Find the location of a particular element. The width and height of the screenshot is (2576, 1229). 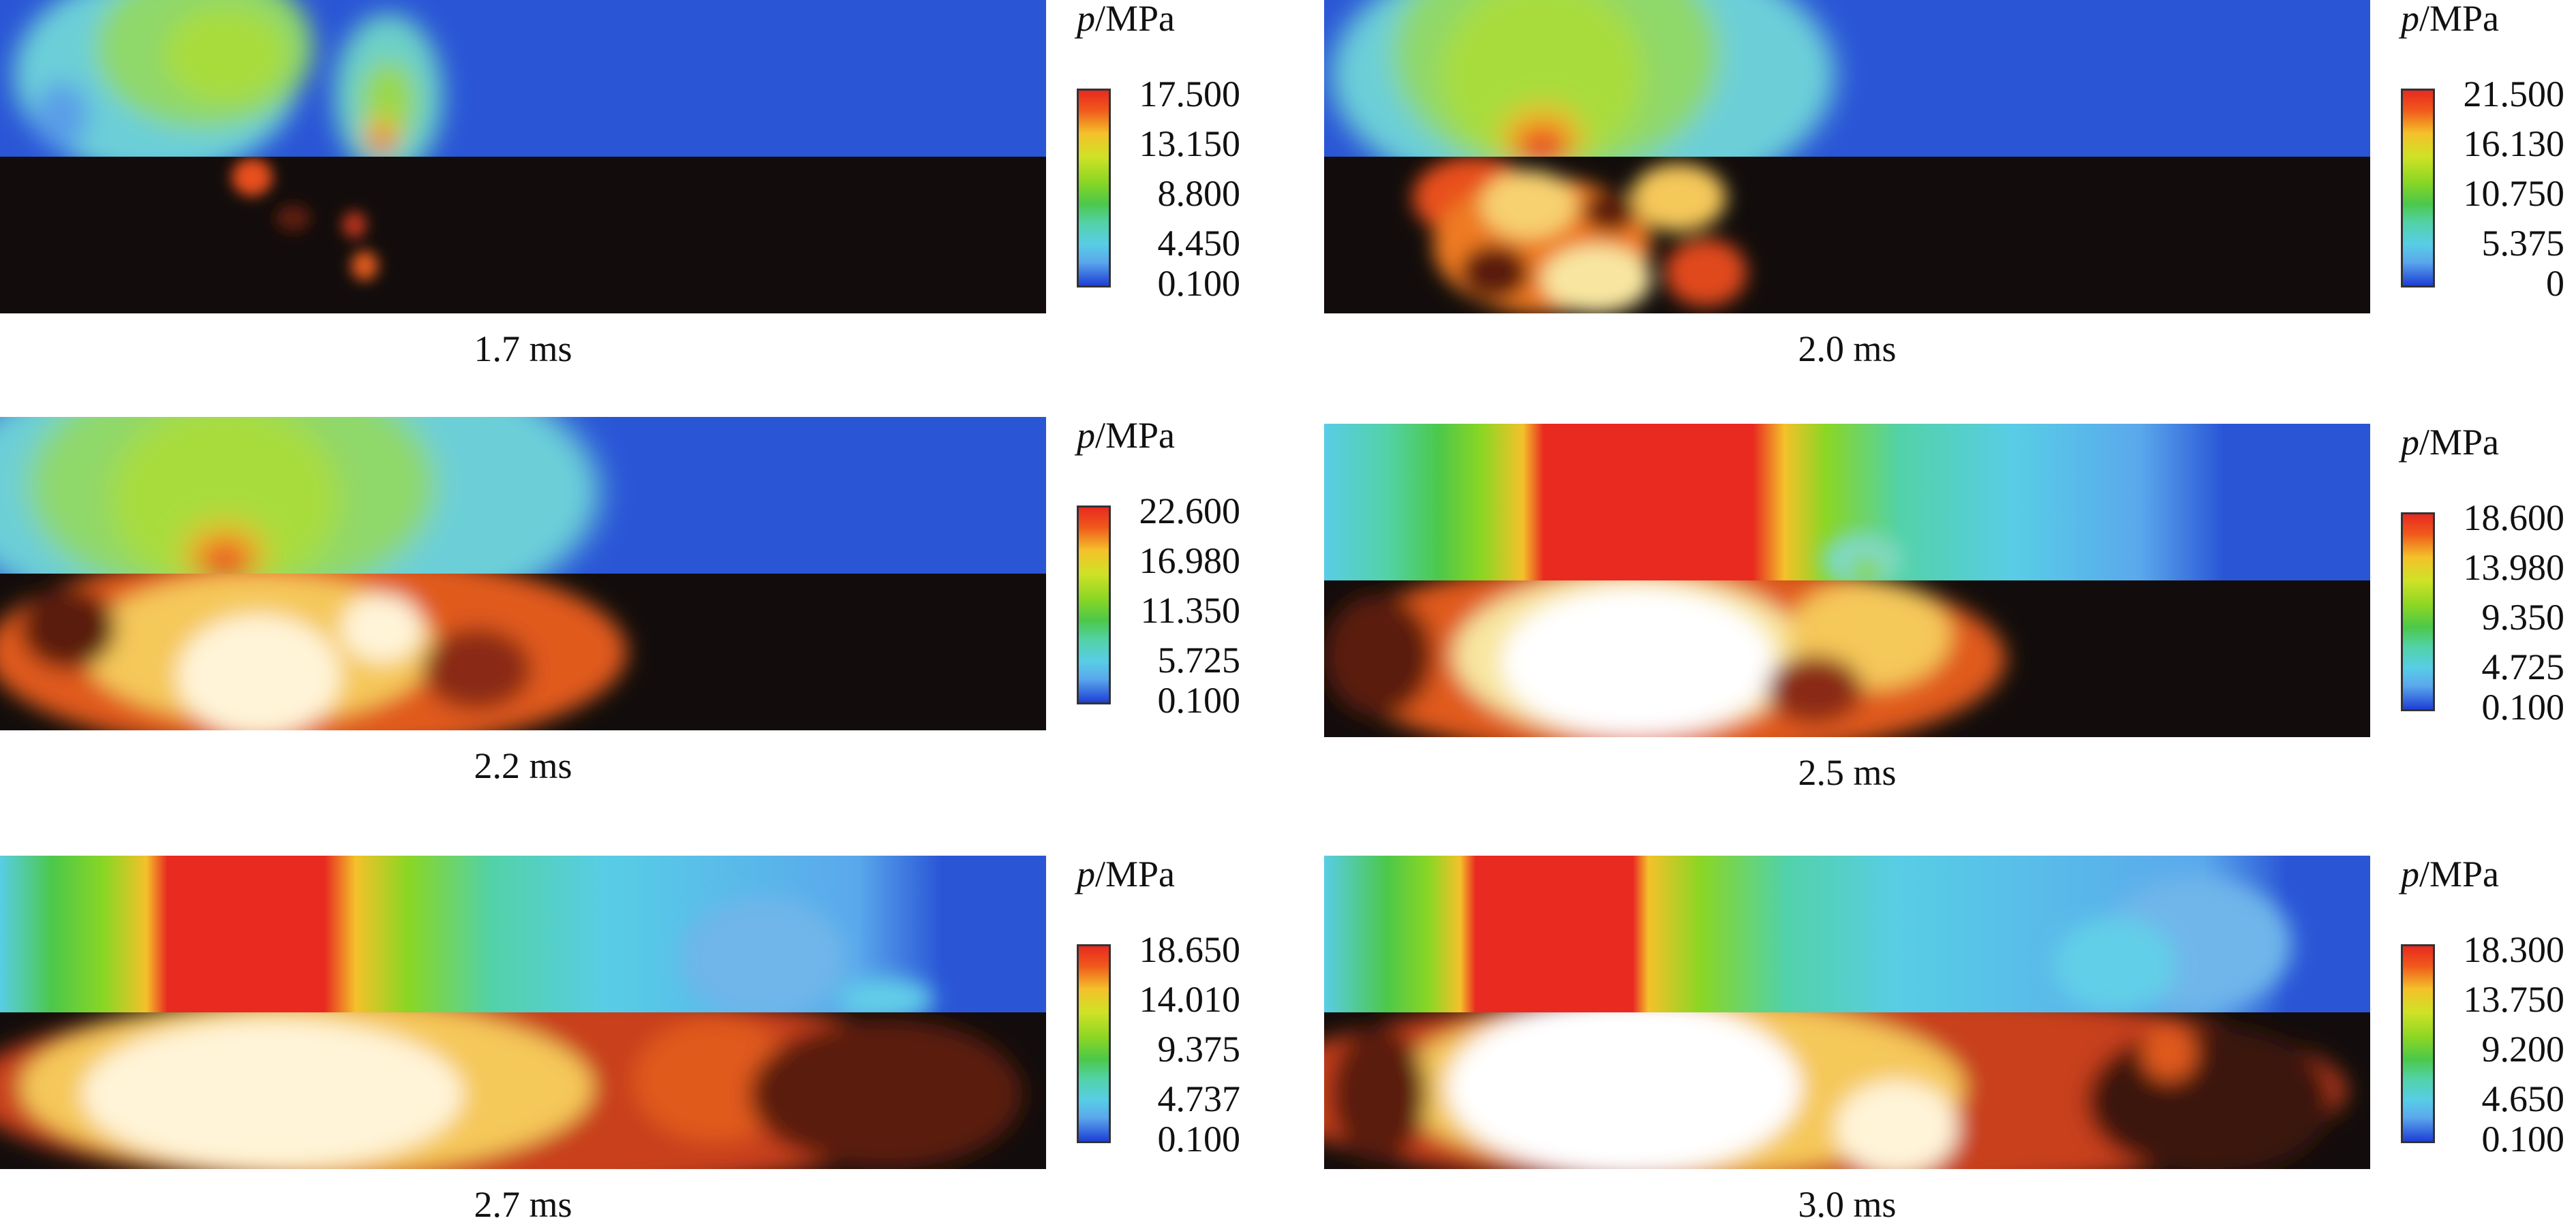

legend-tick: 8.800 is located at coordinates (1199, 193).